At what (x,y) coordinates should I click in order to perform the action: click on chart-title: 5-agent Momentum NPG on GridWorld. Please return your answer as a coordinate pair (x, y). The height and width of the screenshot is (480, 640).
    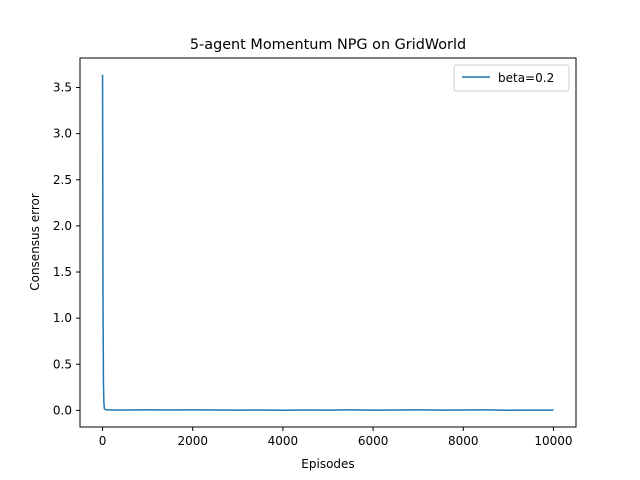
    Looking at the image, I should click on (328, 45).